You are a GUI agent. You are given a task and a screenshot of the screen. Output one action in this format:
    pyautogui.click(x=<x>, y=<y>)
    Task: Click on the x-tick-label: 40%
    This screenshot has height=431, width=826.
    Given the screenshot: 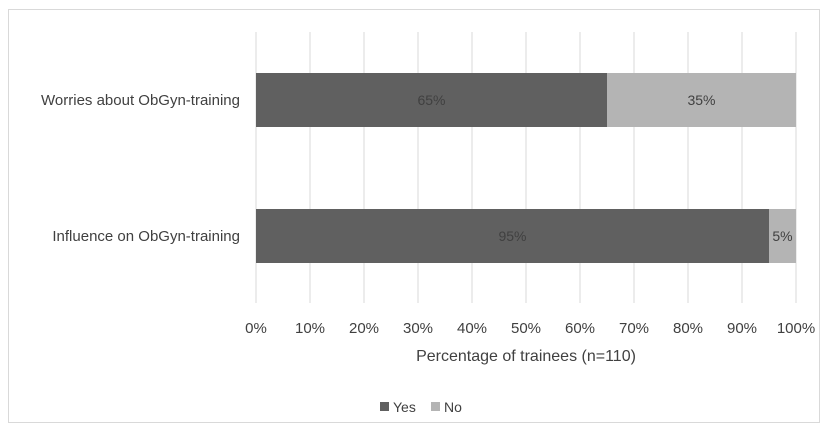 What is the action you would take?
    pyautogui.click(x=472, y=328)
    